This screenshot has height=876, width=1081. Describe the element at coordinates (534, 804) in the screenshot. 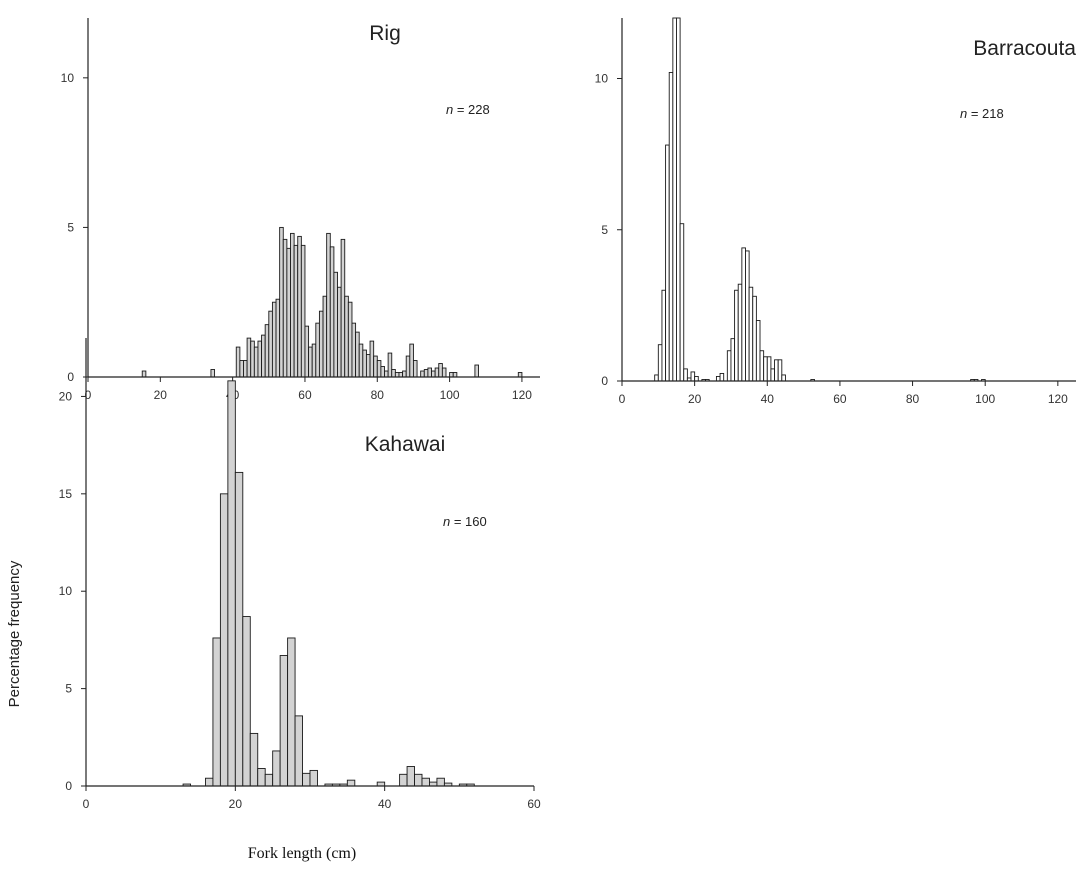

I see `kahawai-x-tick-label: 60` at that location.